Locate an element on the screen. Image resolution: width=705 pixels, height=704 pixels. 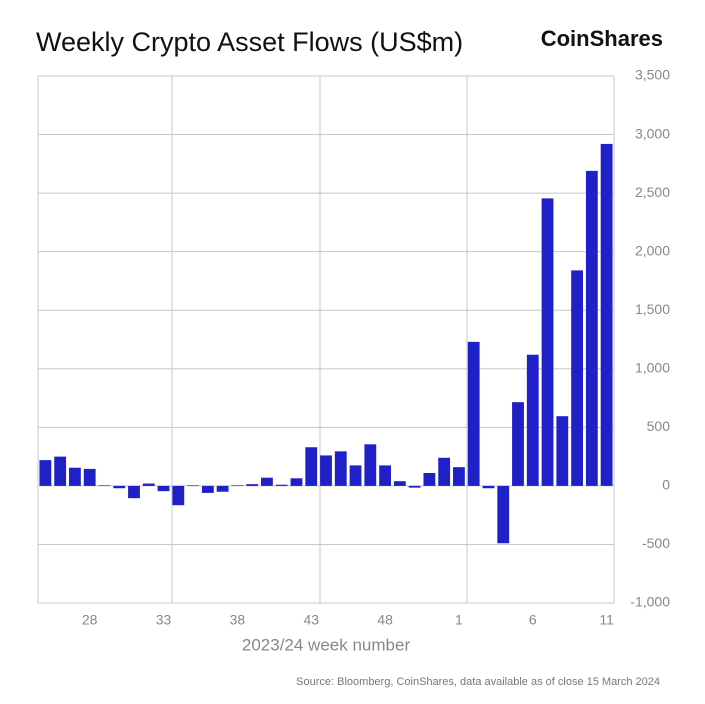
y-tick-label: 2,000 is located at coordinates (652, 250).